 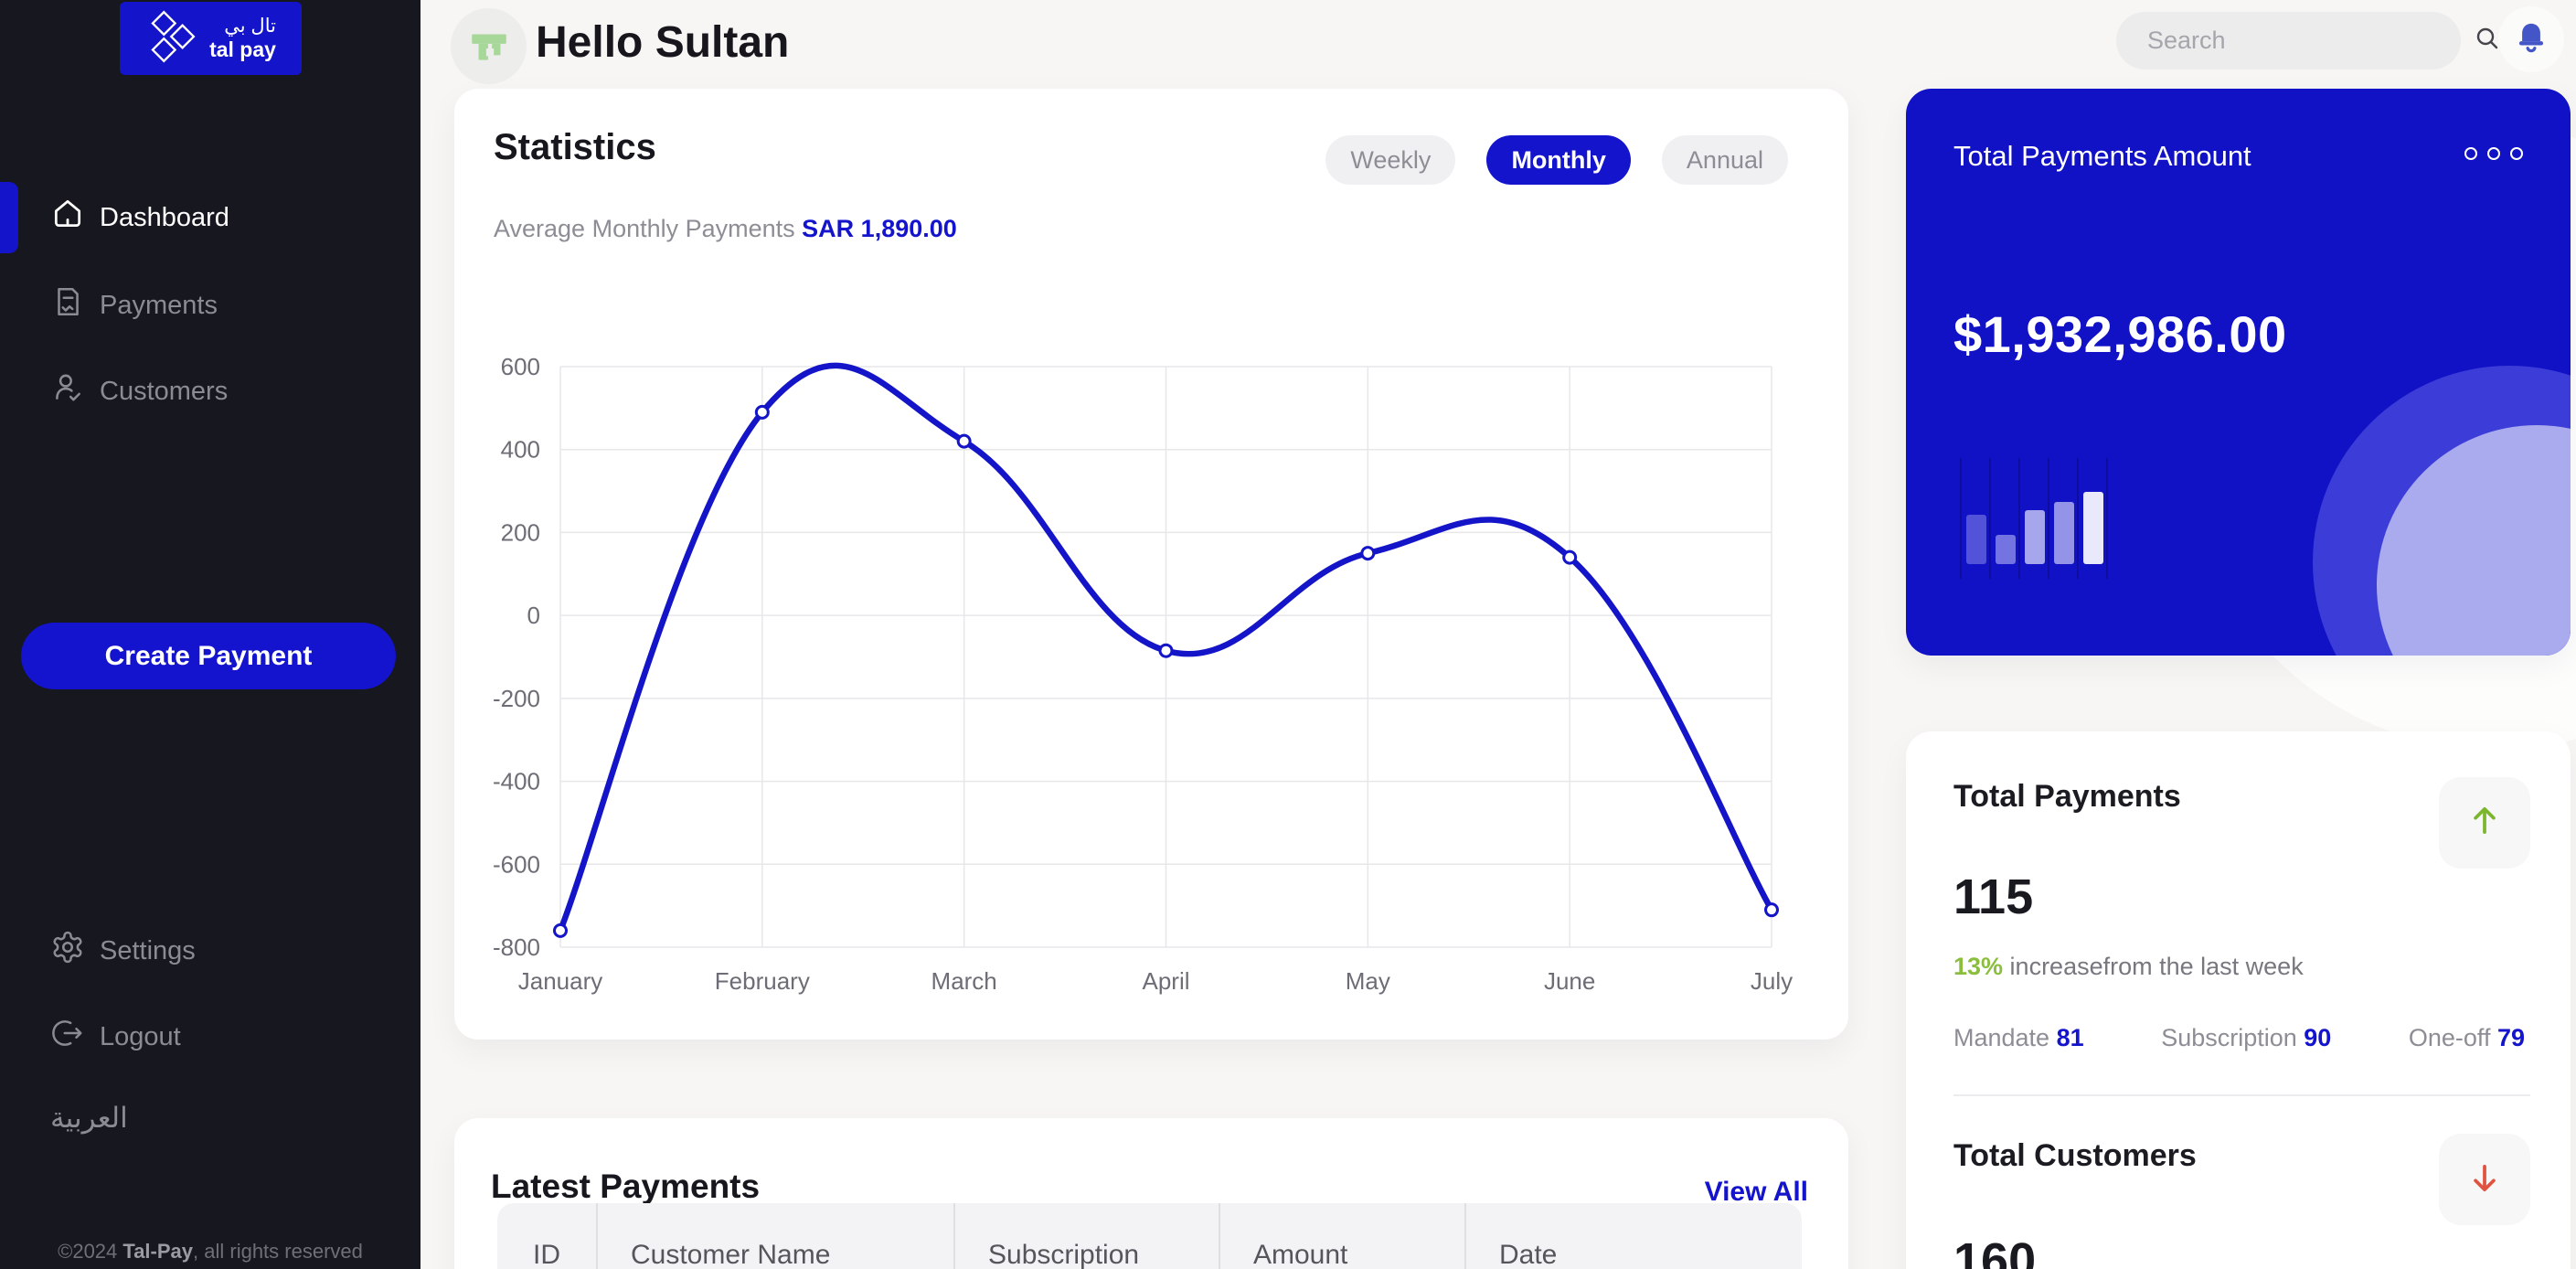 I want to click on breakdown-subscription: Subscription 90, so click(x=2246, y=1037).